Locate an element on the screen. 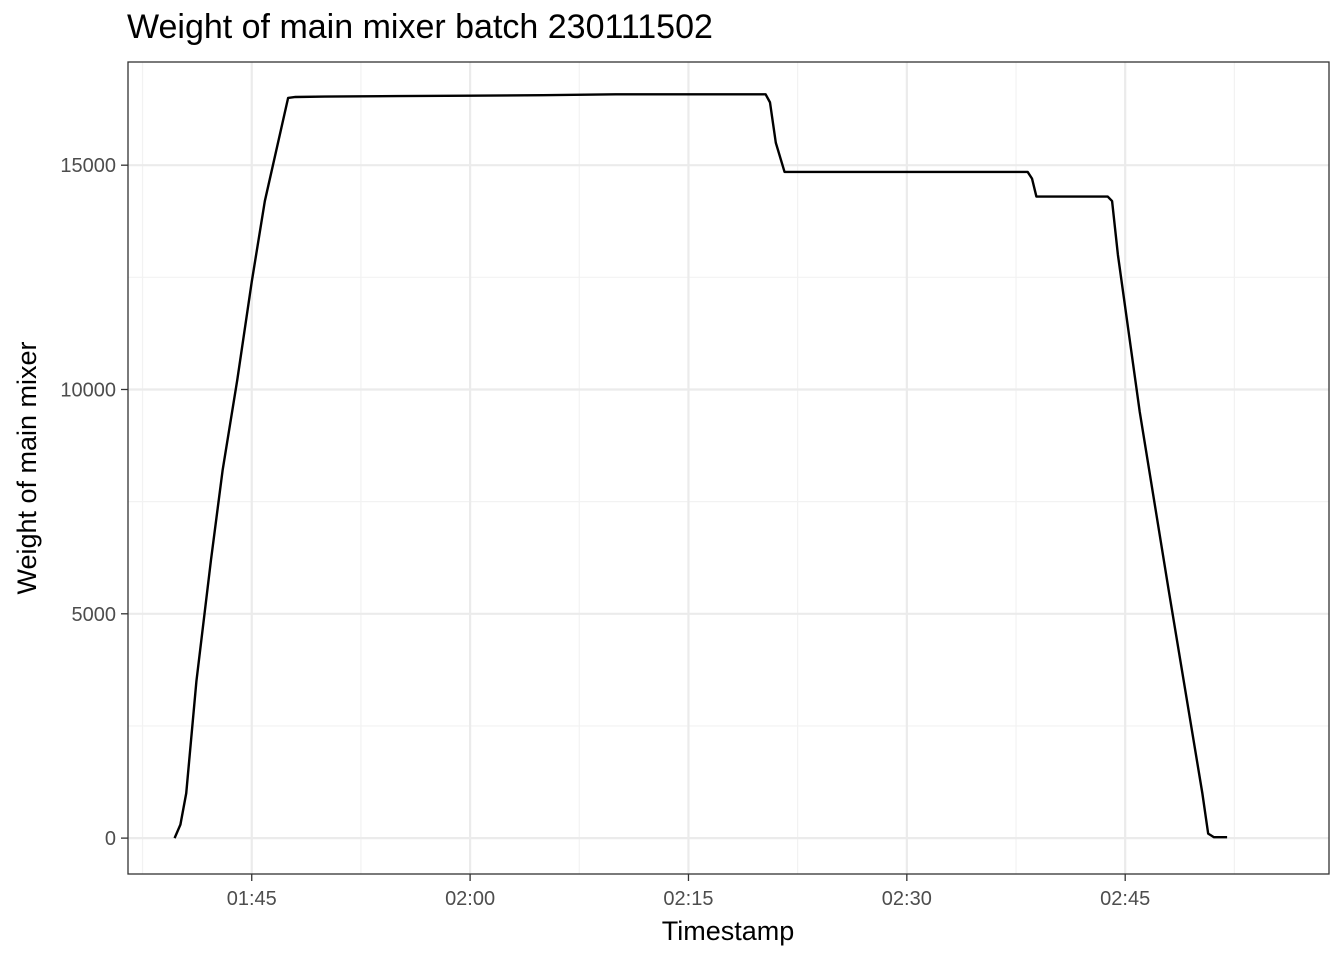  x-axis-ticks: 01:45 02:00 02:15 02:30 02:45 is located at coordinates (688, 892).